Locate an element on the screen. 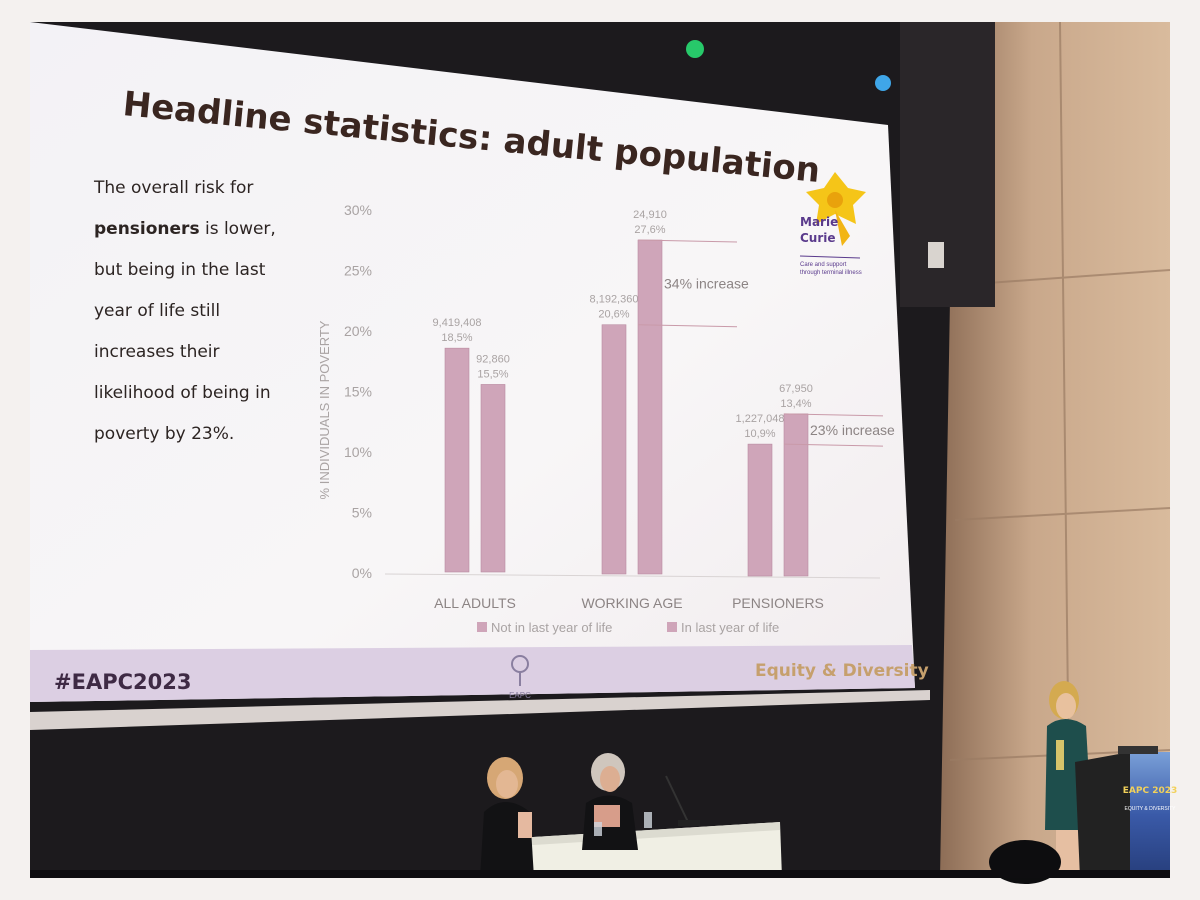 The image size is (1200, 900). panelist-left is located at coordinates (507, 817).